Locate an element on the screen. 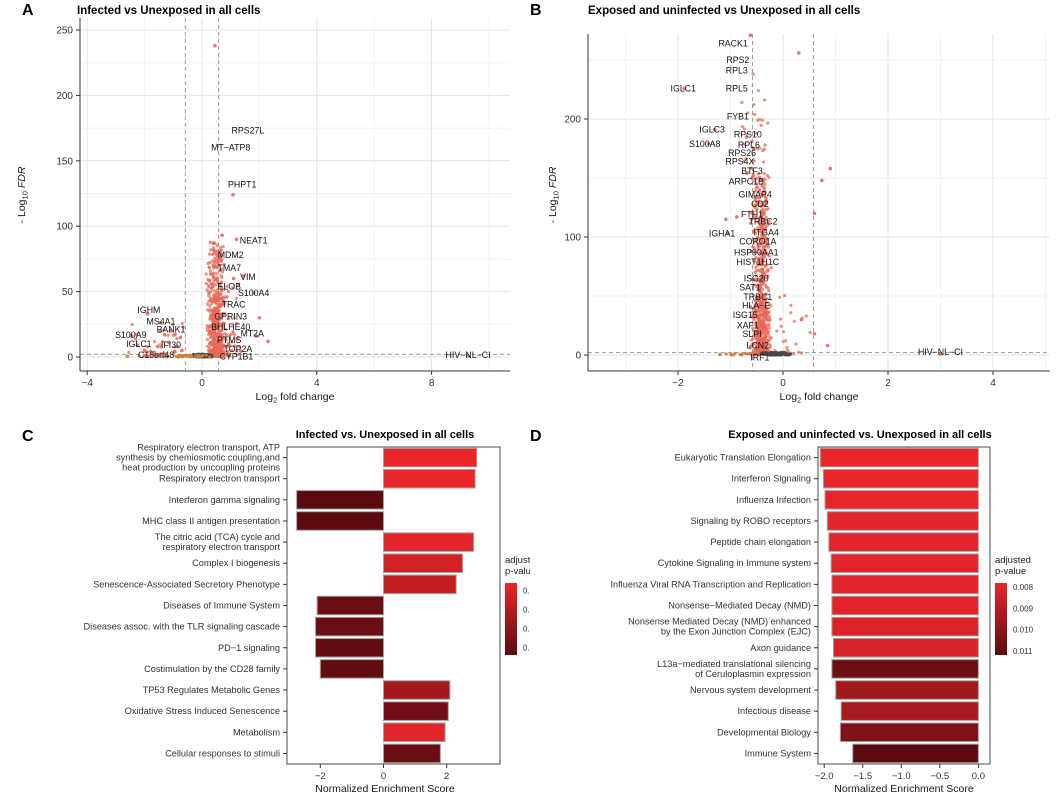 The height and width of the screenshot is (795, 1059). category-label: Interferon Signaling is located at coordinates (771, 479).